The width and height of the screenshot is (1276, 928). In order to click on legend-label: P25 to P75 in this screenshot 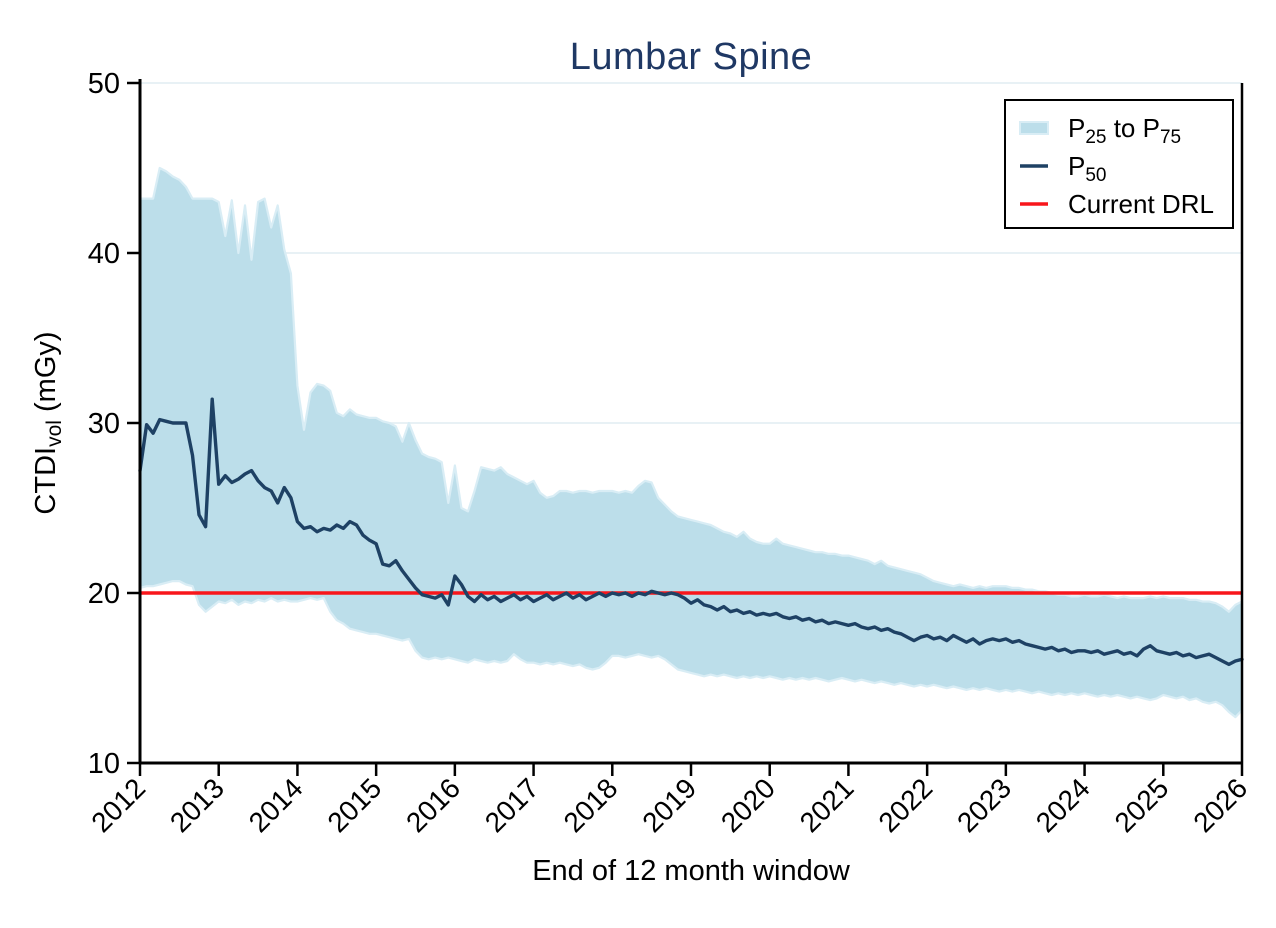, I will do `click(1124, 130)`.